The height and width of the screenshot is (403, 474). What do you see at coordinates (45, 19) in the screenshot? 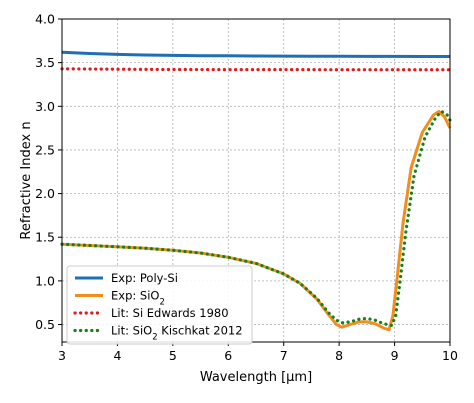
I see `y-tick-label: 4.0` at bounding box center [45, 19].